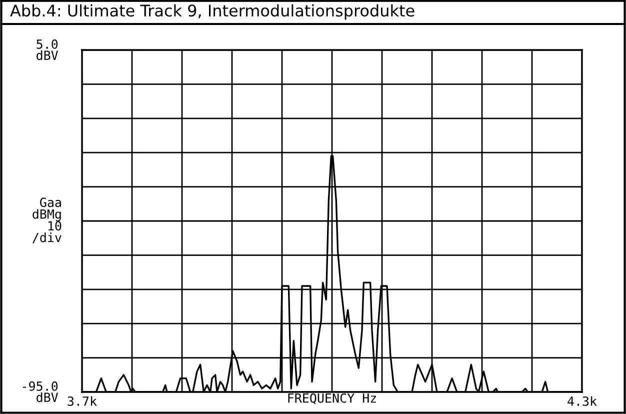 Image resolution: width=626 pixels, height=414 pixels. Describe the element at coordinates (332, 398) in the screenshot. I see `x-axis-title: FREQUENCY Hz` at that location.